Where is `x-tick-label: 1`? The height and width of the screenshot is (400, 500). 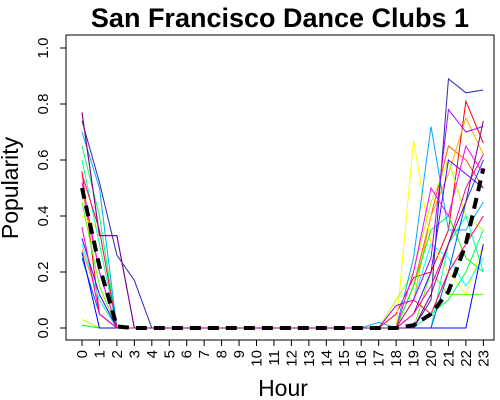
x-tick-label: 1 is located at coordinates (99, 354).